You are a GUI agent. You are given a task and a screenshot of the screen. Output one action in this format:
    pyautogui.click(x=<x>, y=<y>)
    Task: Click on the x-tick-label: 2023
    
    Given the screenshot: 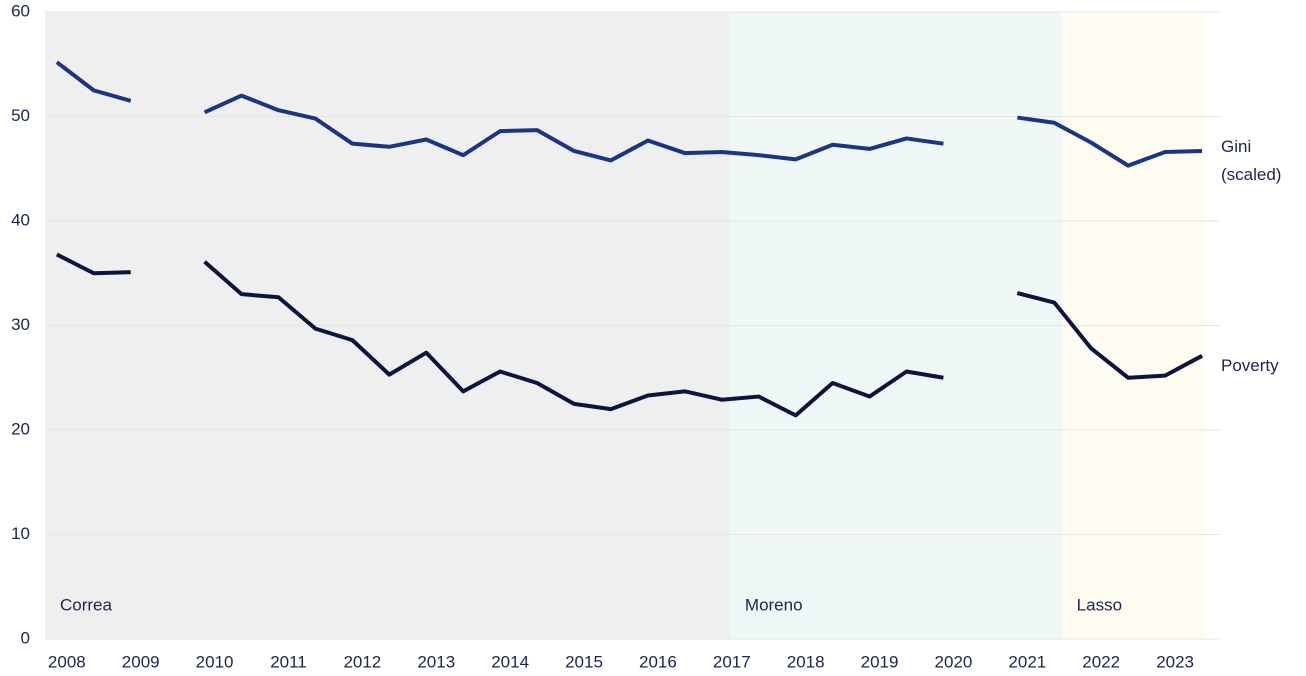 What is the action you would take?
    pyautogui.click(x=1175, y=661)
    